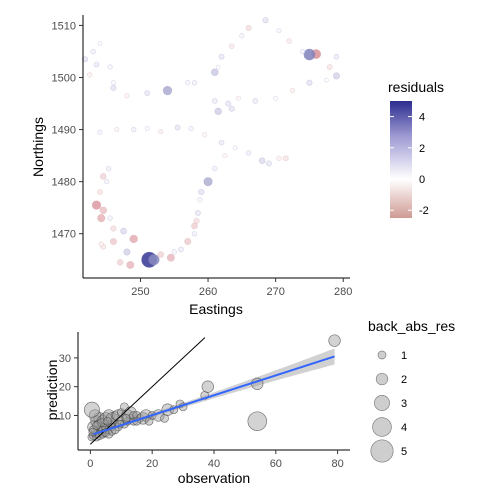 This screenshot has height=500, width=500. What do you see at coordinates (424, 211) in the screenshot?
I see `colorbar-tick-label: -2` at bounding box center [424, 211].